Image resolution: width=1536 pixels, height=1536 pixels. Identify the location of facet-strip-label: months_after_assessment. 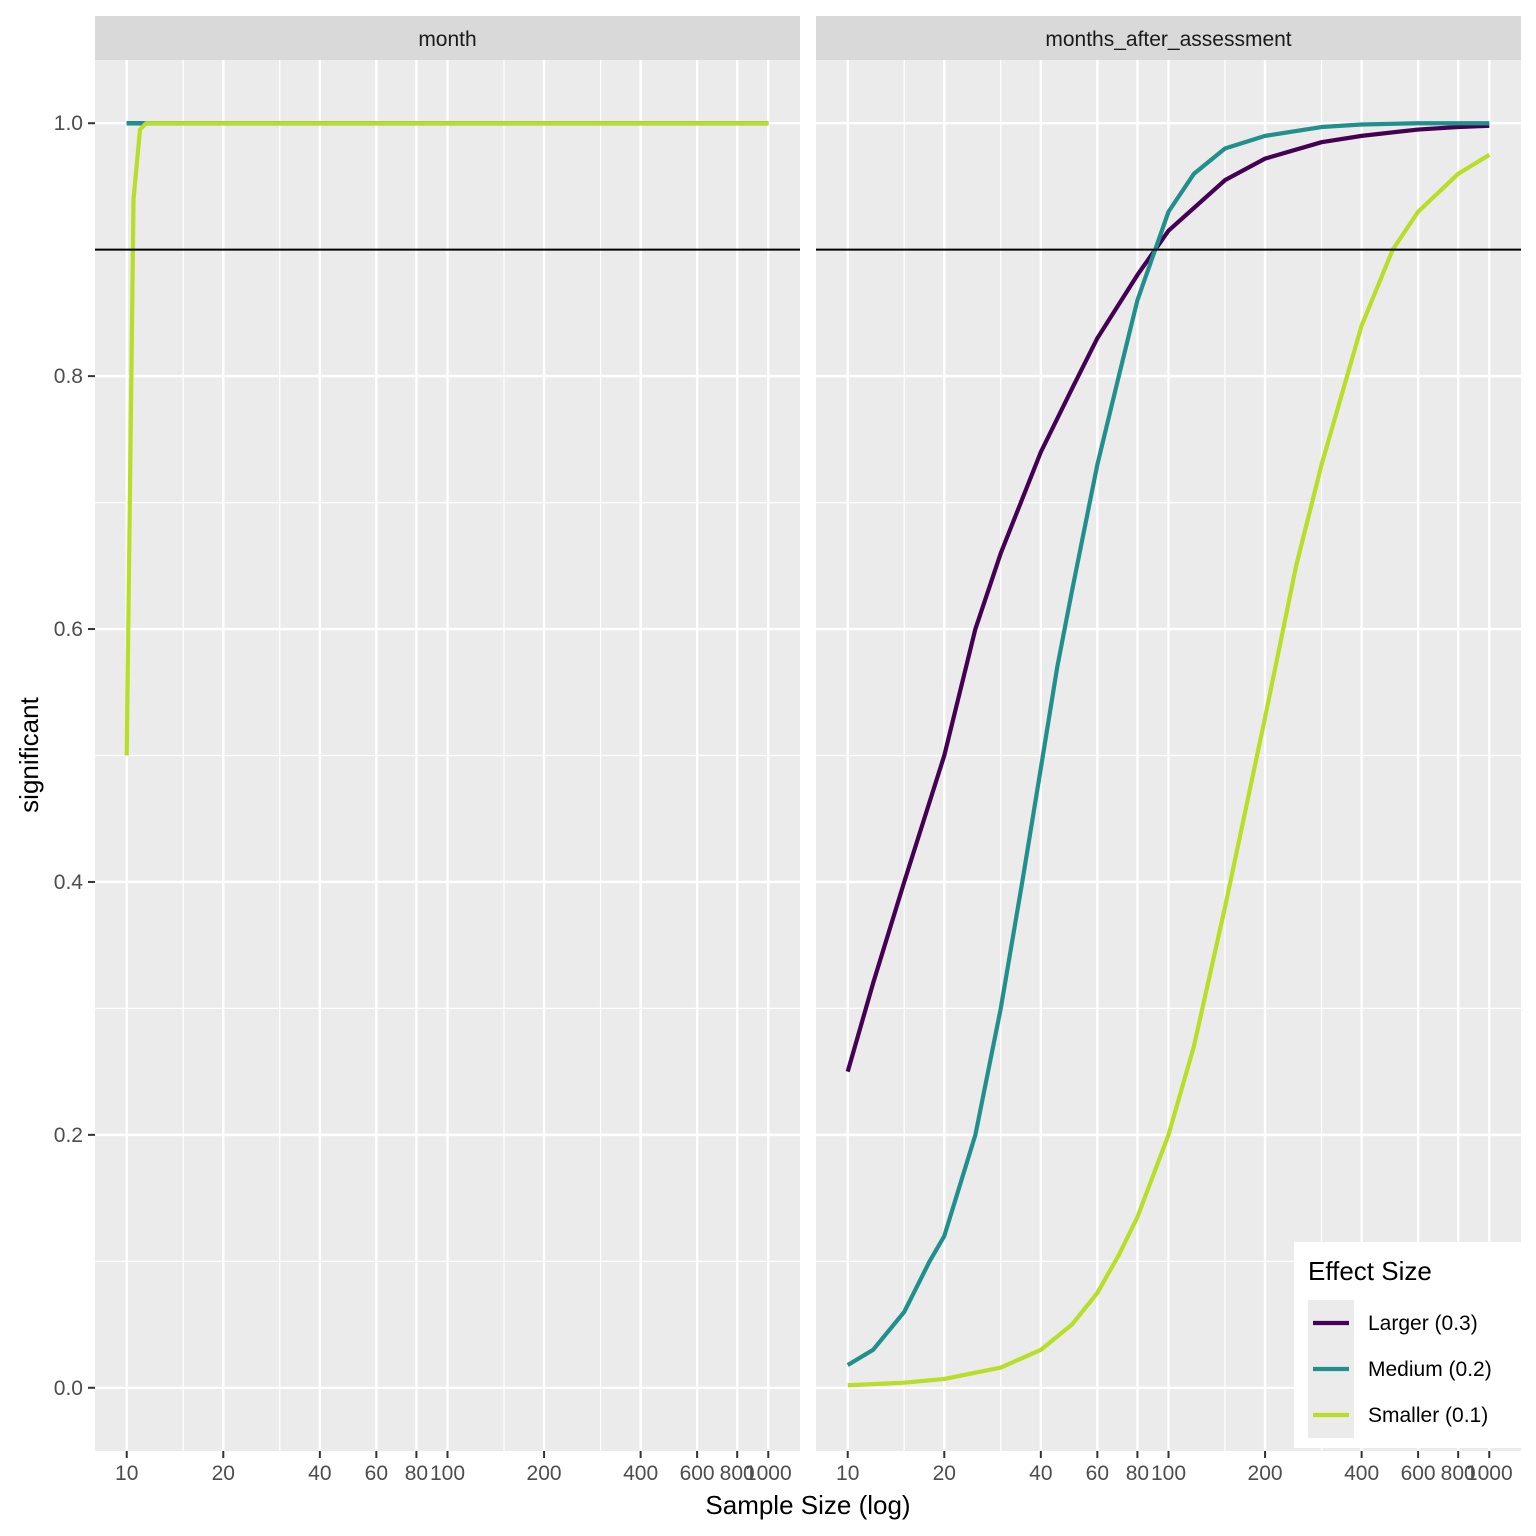
(1168, 39).